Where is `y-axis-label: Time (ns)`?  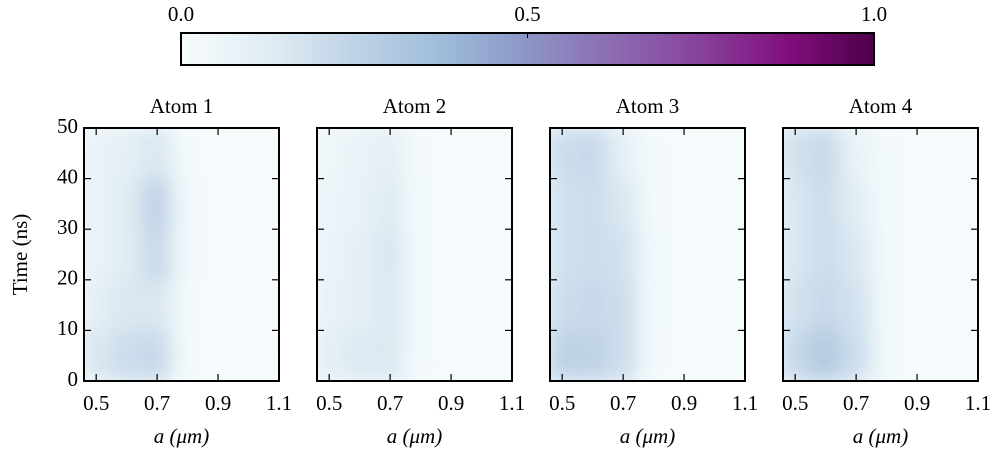 y-axis-label: Time (ns) is located at coordinates (20, 255).